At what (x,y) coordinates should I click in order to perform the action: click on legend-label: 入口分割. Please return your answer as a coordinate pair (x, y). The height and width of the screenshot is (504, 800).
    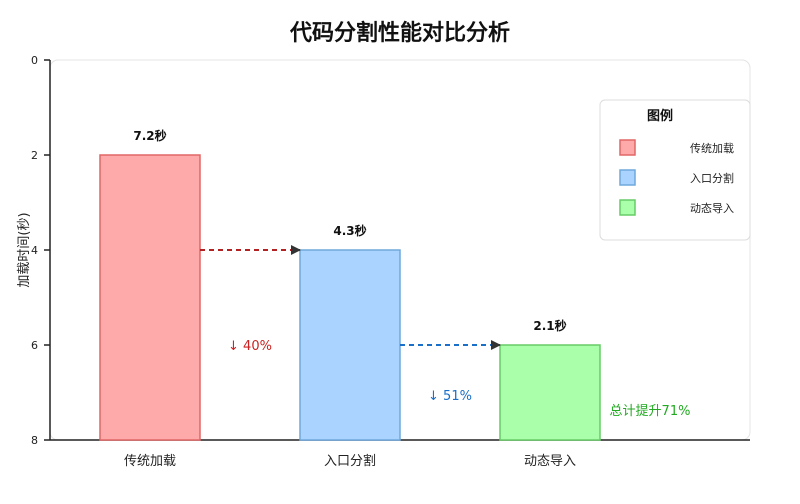
    Looking at the image, I should click on (712, 178).